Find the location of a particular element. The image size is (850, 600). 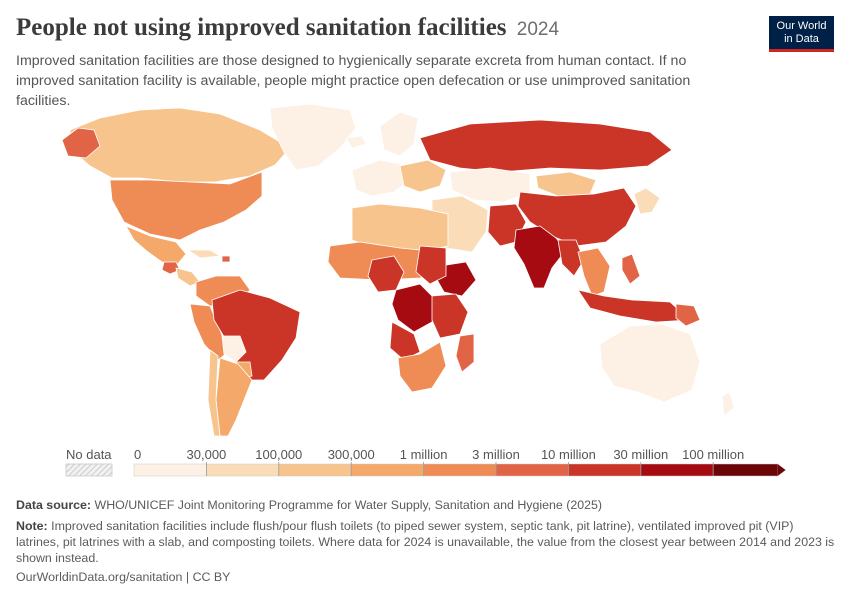

region-india is located at coordinates (540, 257).